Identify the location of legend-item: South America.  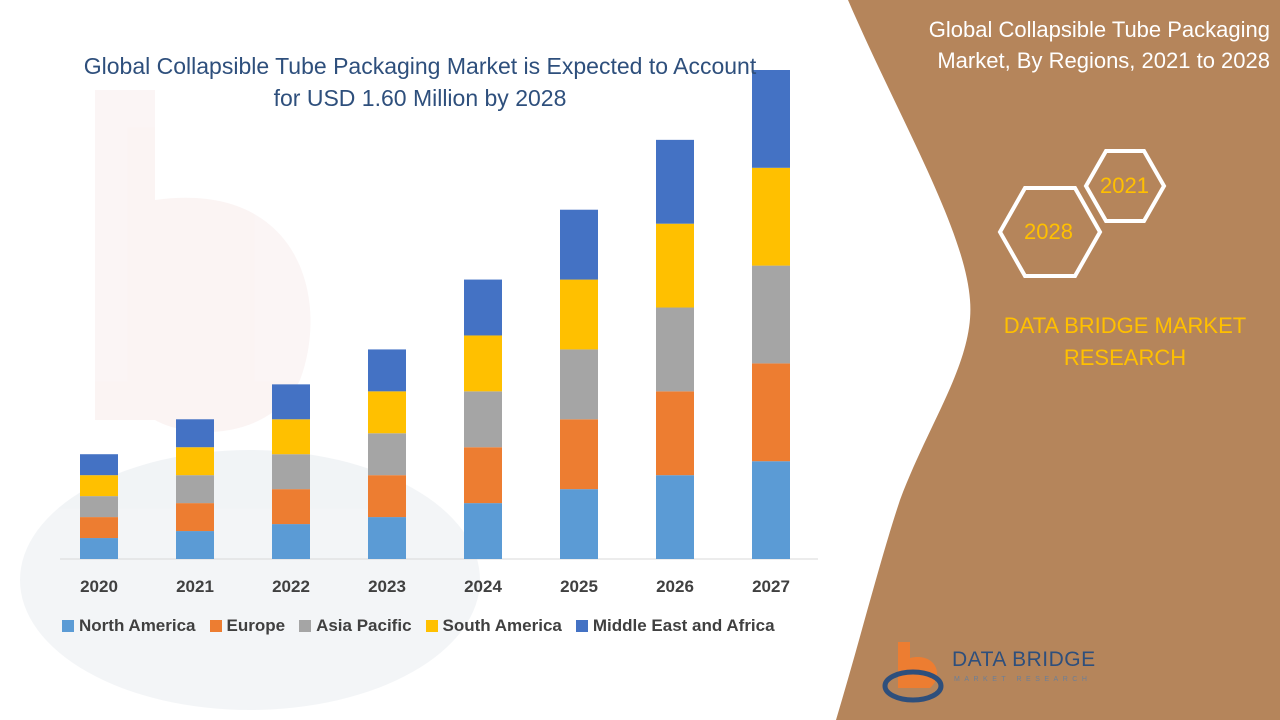
(493, 626).